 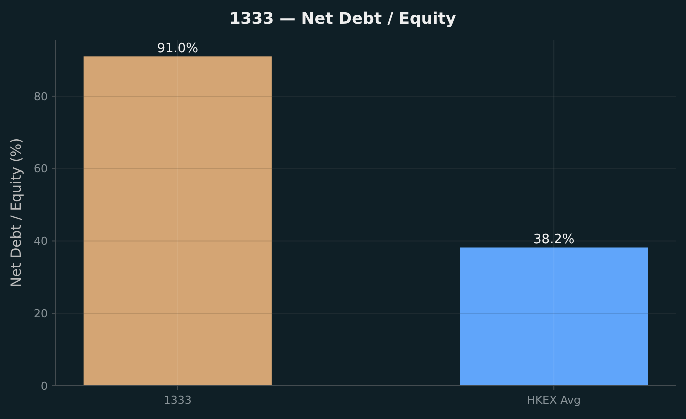 What do you see at coordinates (17, 213) in the screenshot?
I see `y-axis-title: Net Debt / Equity (%)` at bounding box center [17, 213].